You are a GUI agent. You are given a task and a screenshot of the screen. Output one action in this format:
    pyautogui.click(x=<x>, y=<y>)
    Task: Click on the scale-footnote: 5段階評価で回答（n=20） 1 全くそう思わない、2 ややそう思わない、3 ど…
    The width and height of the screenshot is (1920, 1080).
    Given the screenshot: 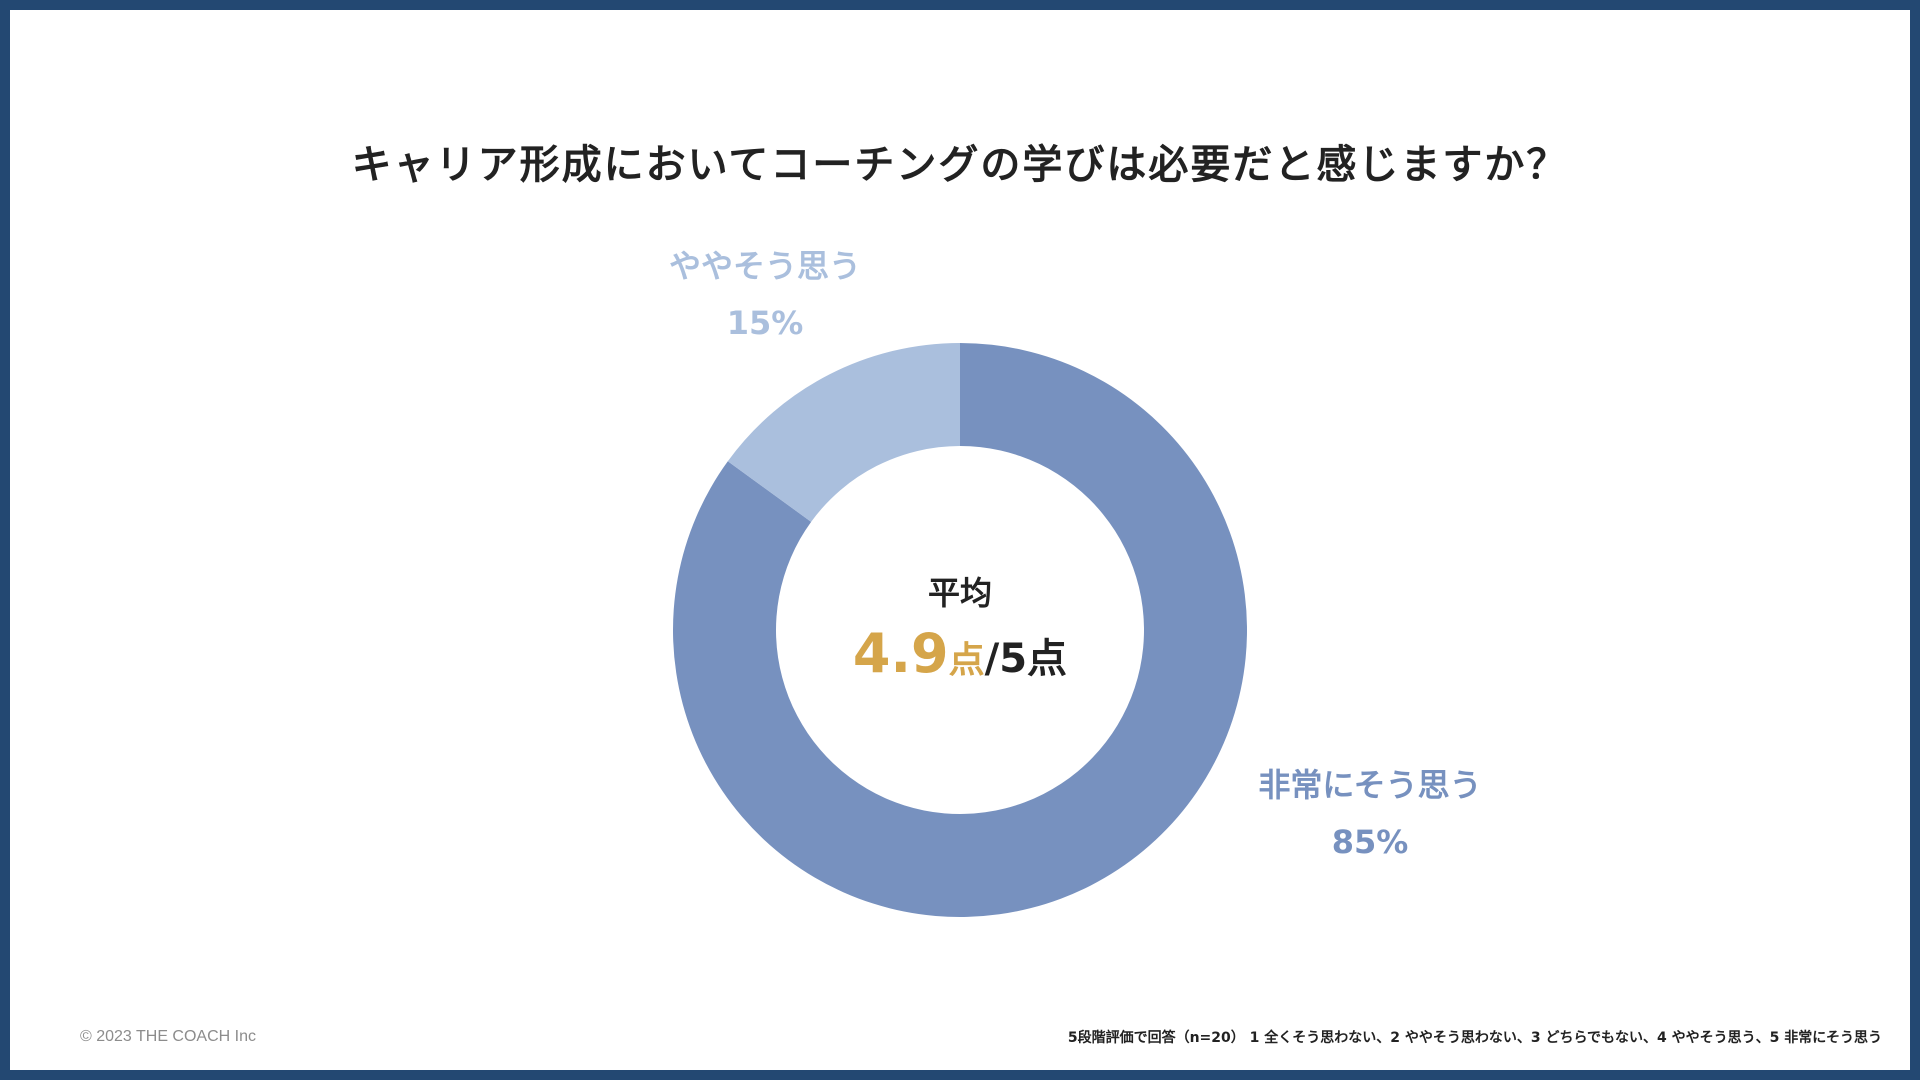 What is the action you would take?
    pyautogui.click(x=1474, y=1038)
    